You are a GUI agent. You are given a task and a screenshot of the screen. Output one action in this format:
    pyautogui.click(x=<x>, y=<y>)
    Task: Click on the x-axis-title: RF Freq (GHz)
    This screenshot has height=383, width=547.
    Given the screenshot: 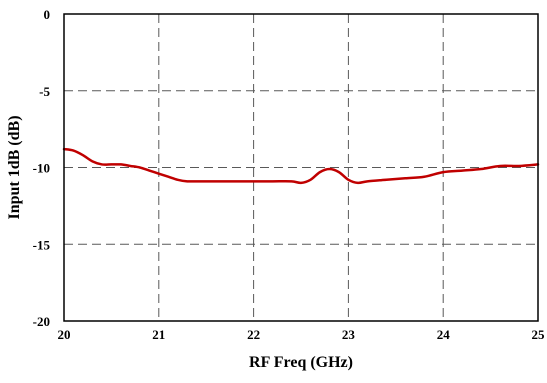 What is the action you would take?
    pyautogui.click(x=301, y=362)
    